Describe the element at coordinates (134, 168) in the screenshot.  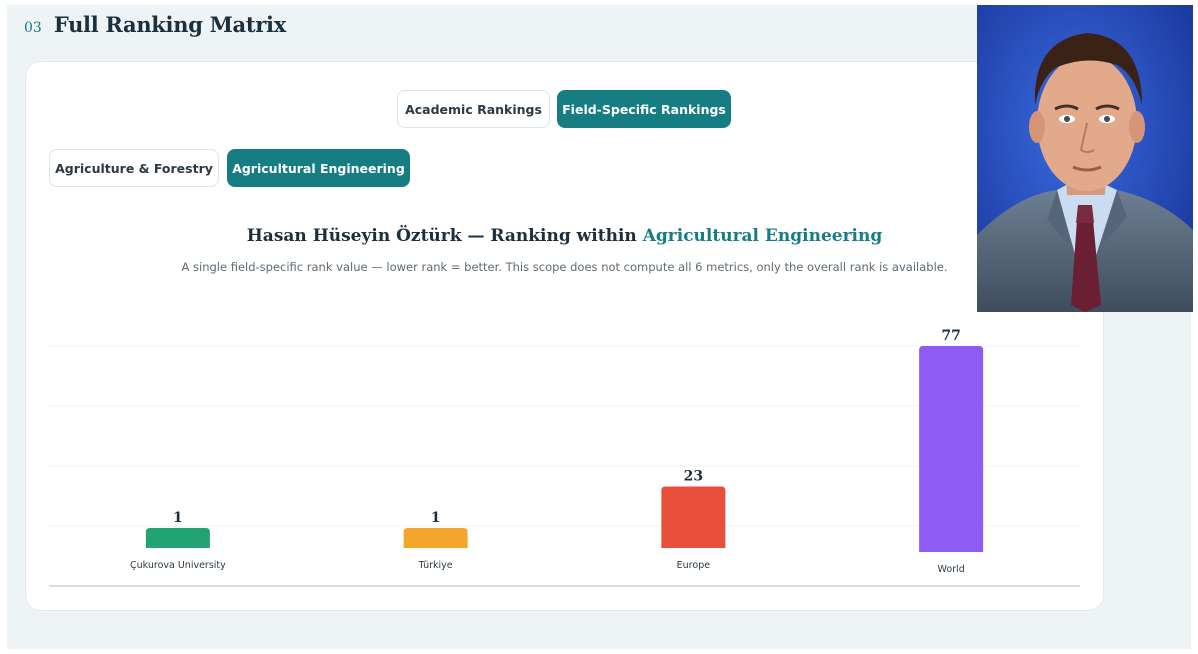
I see `tab-agriculture-forestry: Agriculture & Forestry` at that location.